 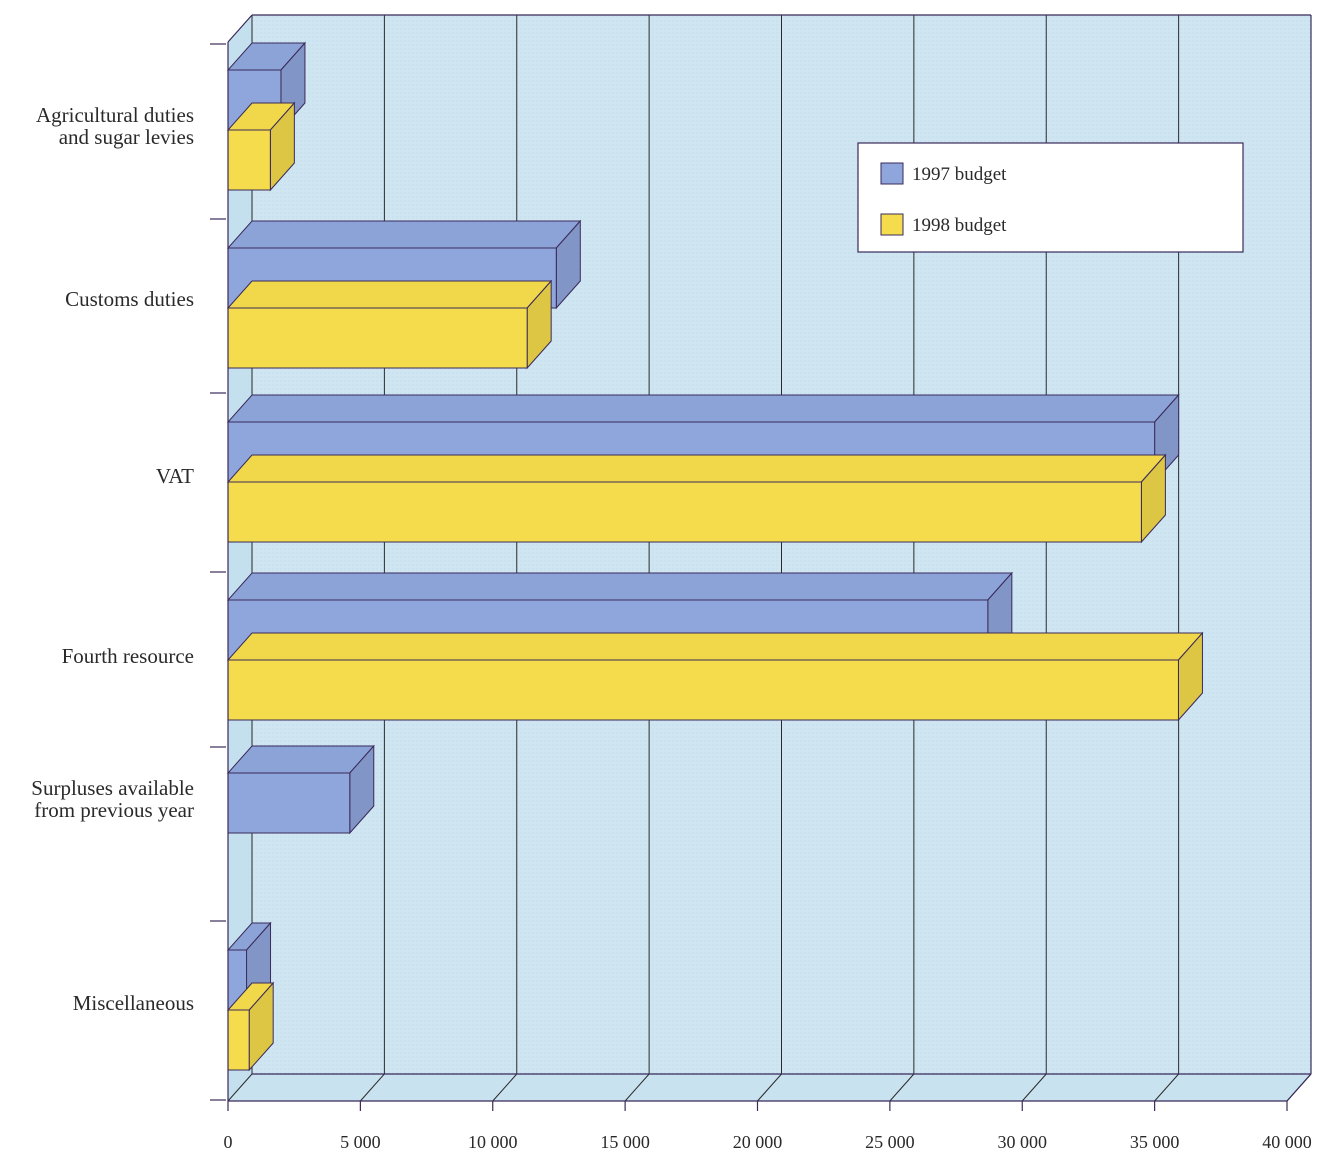 I want to click on legend: 1997 budget 1998 budget, so click(x=1050, y=197).